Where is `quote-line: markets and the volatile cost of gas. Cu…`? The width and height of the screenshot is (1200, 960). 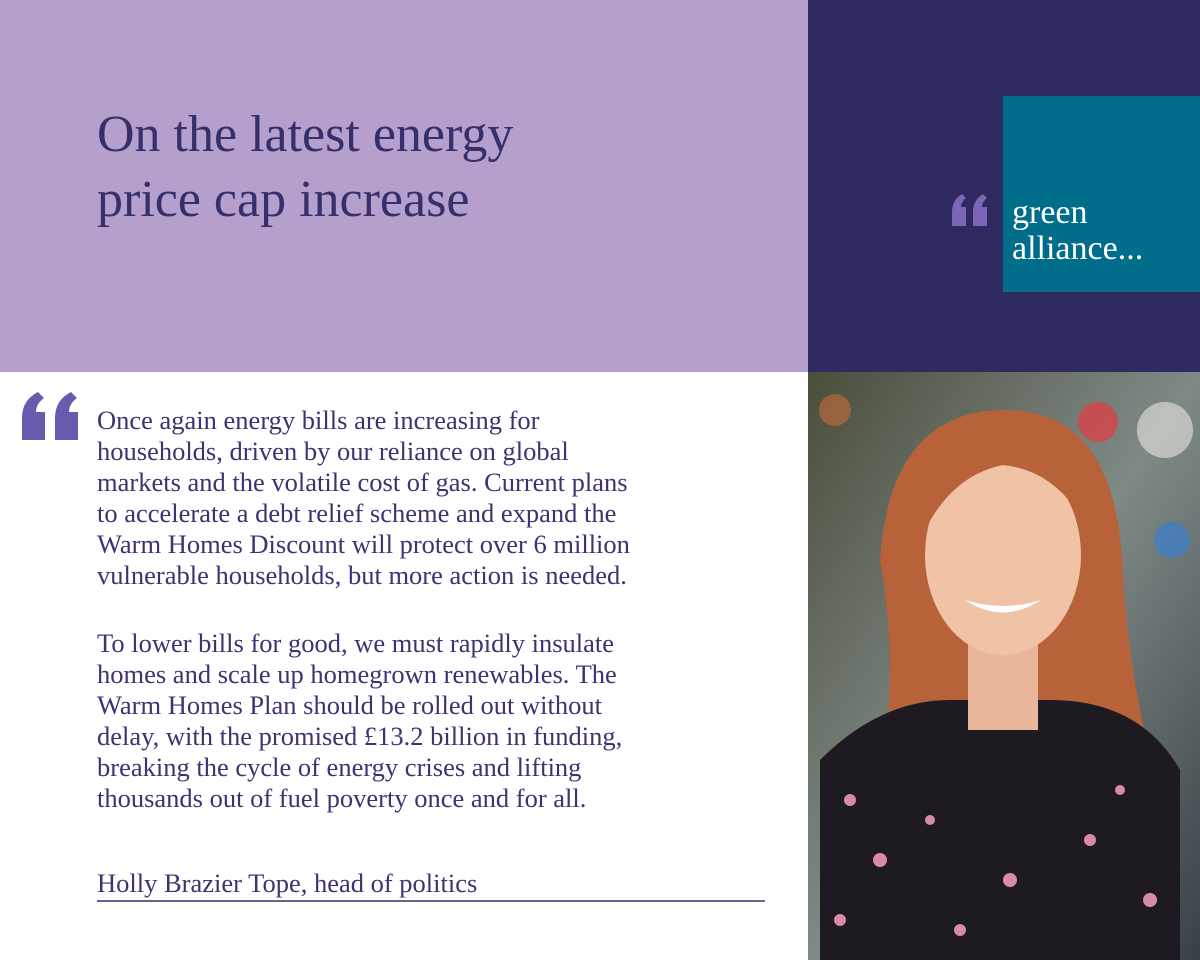
quote-line: markets and the volatile cost of gas. Cu… is located at coordinates (362, 482).